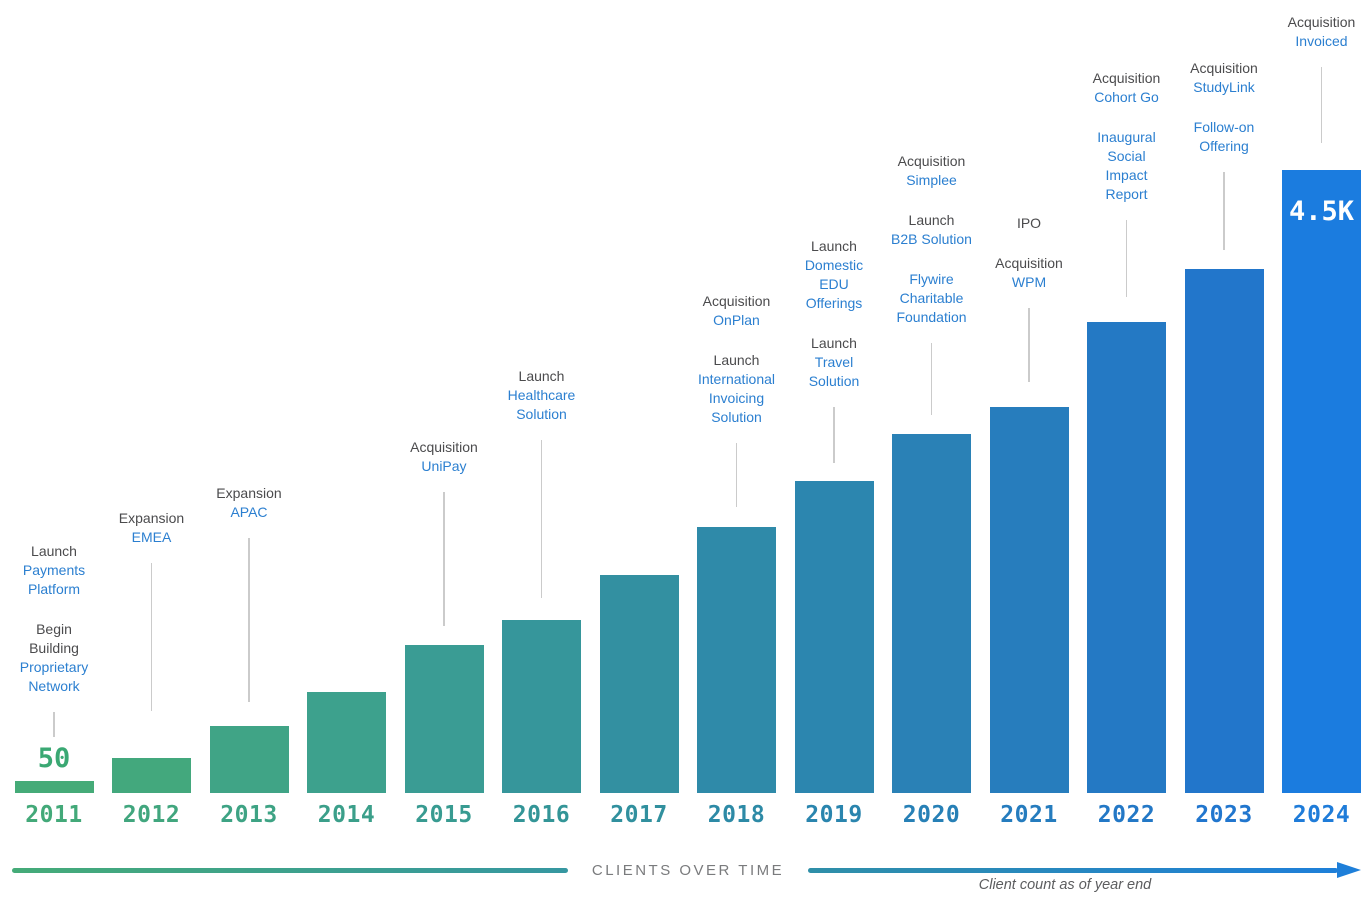 This screenshot has height=901, width=1366. What do you see at coordinates (54, 758) in the screenshot?
I see `value-label-2011: 50` at bounding box center [54, 758].